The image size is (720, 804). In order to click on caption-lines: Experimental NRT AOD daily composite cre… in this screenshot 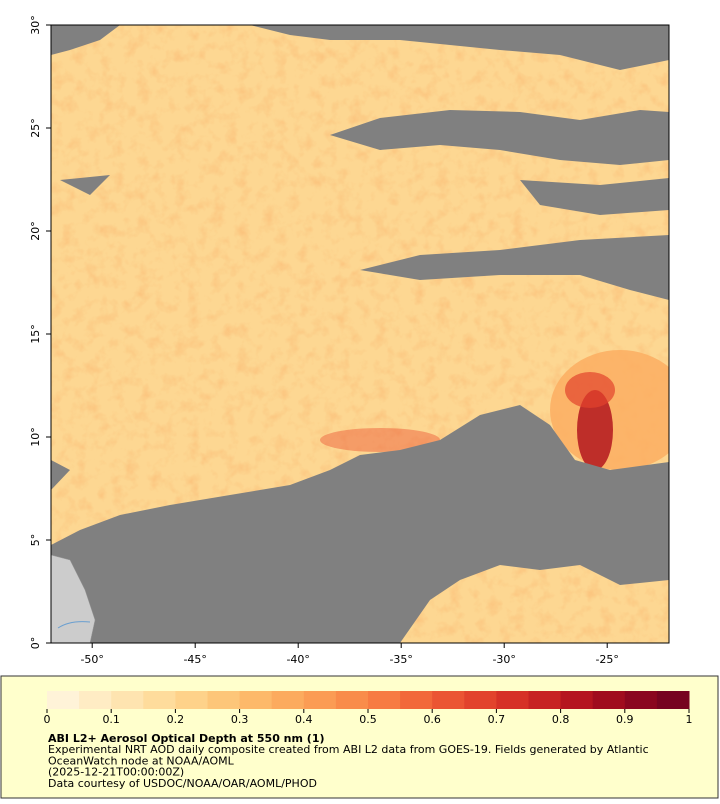, I will do `click(348, 766)`.